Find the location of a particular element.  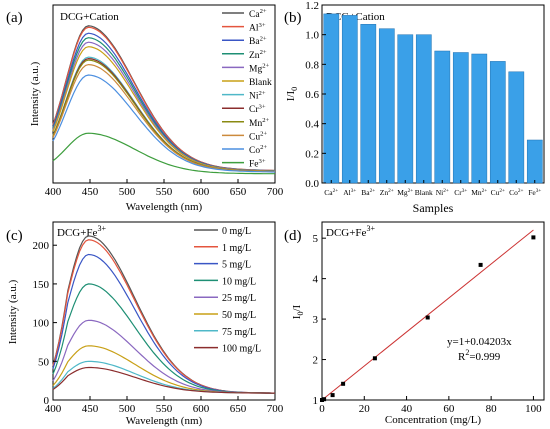

panel-b-x-tick-label-10-sup: 2+ is located at coordinates (521, 191).